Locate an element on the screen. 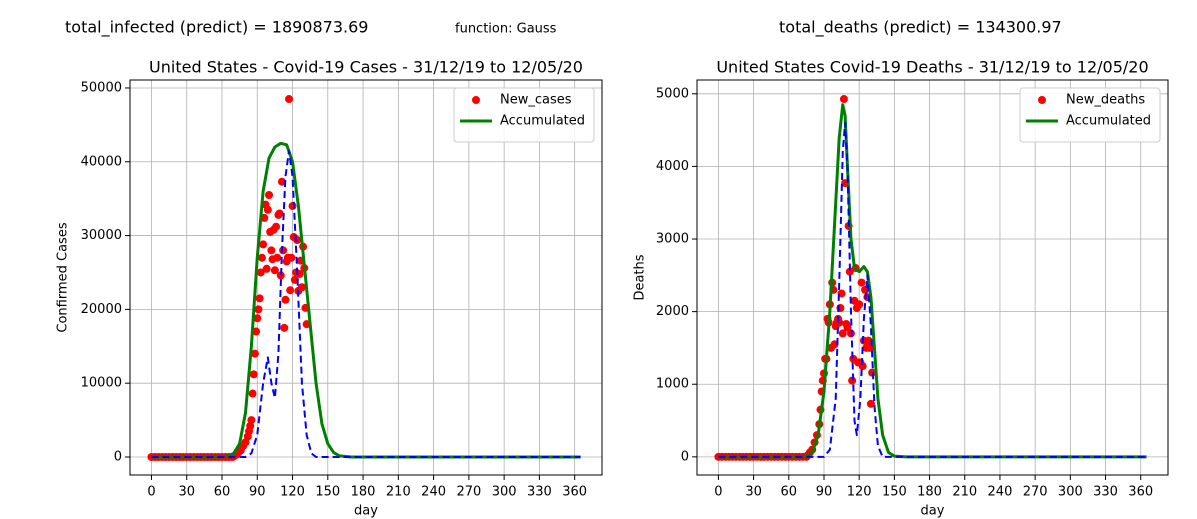  legend-label: New_deaths is located at coordinates (1105, 100).